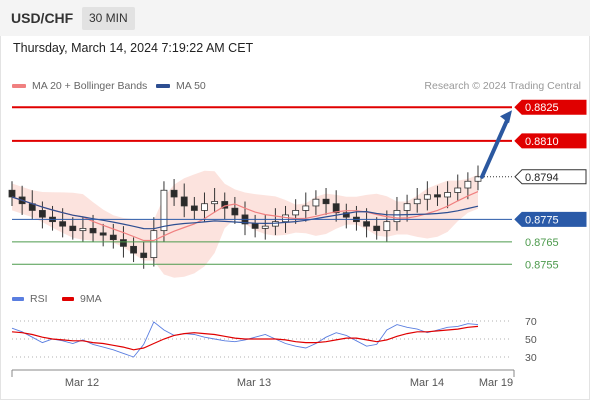 Image resolution: width=590 pixels, height=400 pixels. I want to click on legend-ma-bb: MA 20 + Bollinger Bands, so click(79, 86).